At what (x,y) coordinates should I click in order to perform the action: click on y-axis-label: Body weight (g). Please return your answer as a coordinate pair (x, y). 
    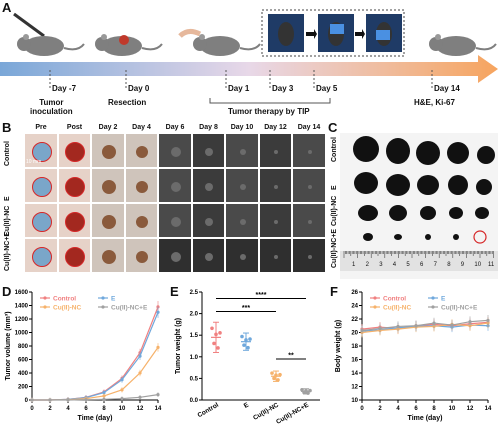
    Looking at the image, I should click on (338, 346).